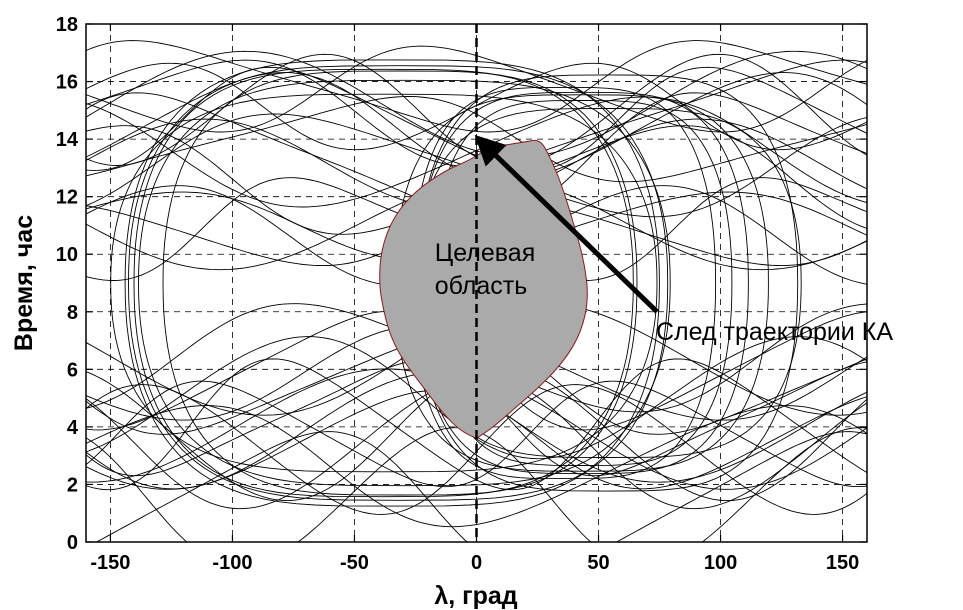 The width and height of the screenshot is (963, 610). Describe the element at coordinates (354, 563) in the screenshot. I see `x-tick-label: -50` at that location.